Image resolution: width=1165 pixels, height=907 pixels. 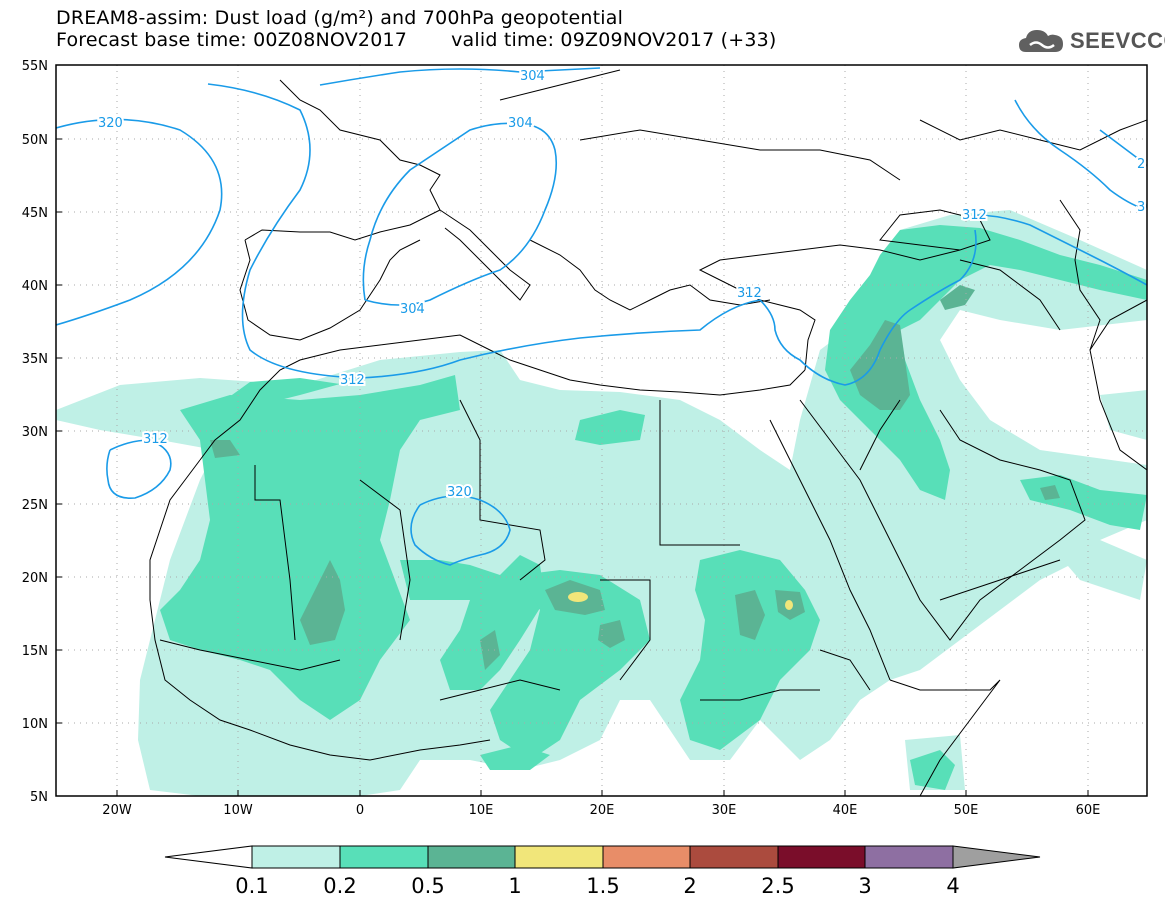 What do you see at coordinates (614, 40) in the screenshot?
I see `valid-time: valid time: 09Z09NOV2017 (+33)` at bounding box center [614, 40].